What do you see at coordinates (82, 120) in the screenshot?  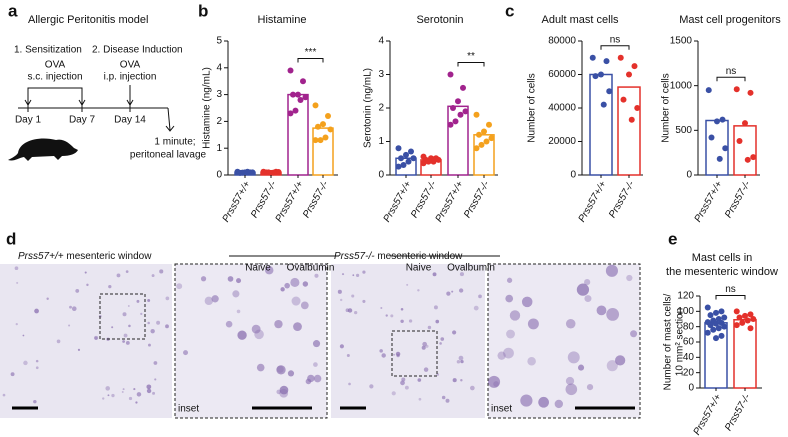 I see `day-label: Day 7` at bounding box center [82, 120].